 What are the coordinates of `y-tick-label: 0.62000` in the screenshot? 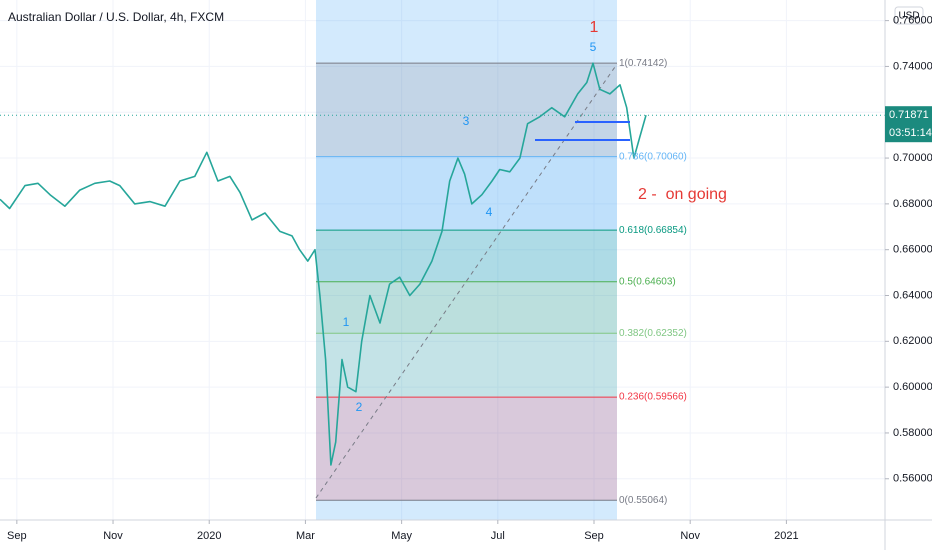 It's located at (912, 341).